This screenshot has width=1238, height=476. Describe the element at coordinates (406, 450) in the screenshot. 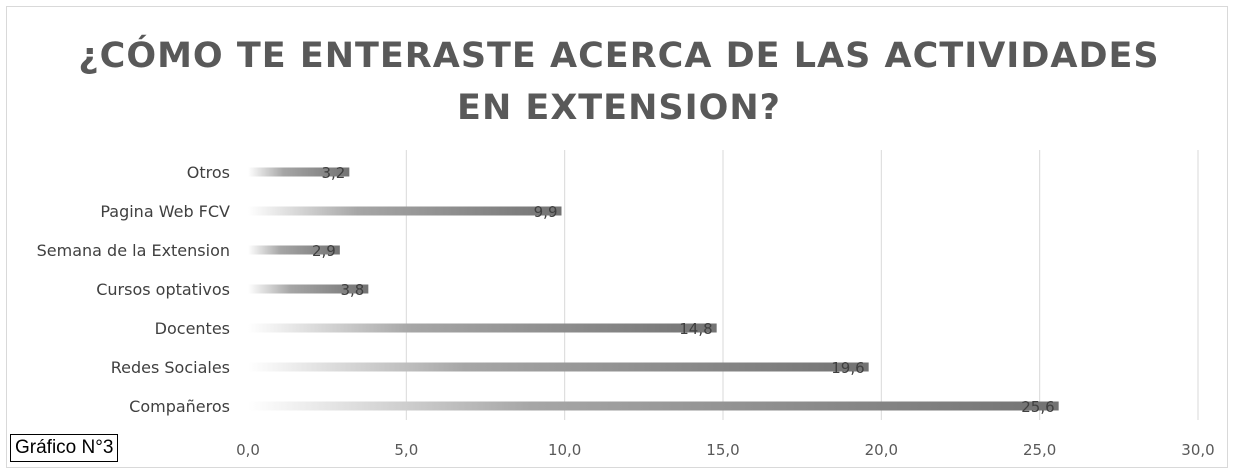

I see `x-tick-label: 5,0` at that location.